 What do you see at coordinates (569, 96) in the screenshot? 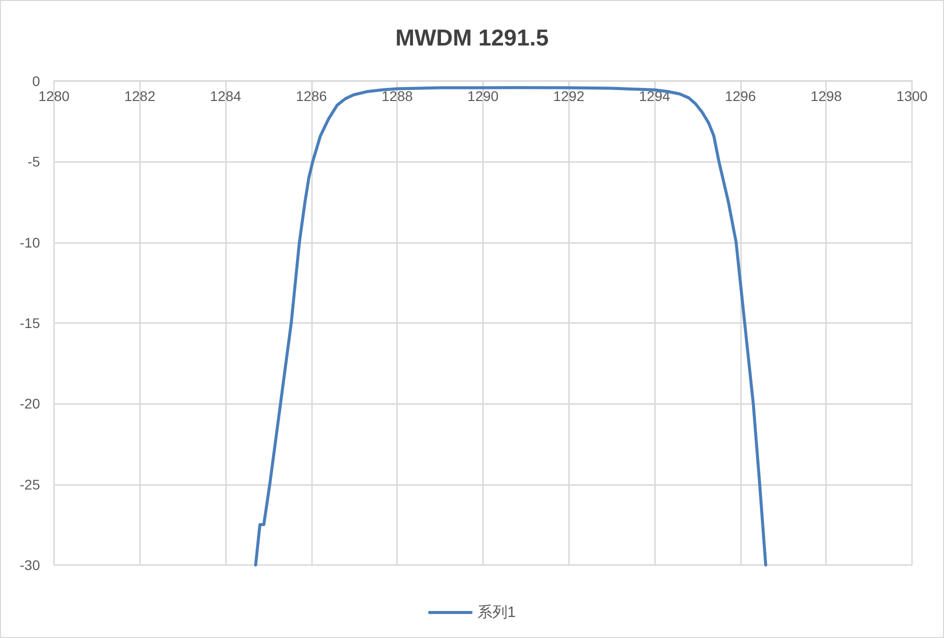
I see `x-tick-label: 1292` at bounding box center [569, 96].